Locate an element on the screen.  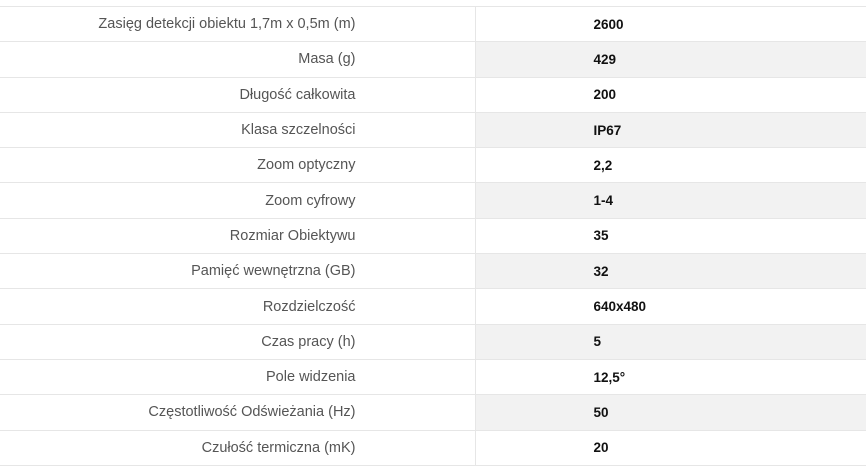
spec-row: Pamięć wewnętrzna (GB) 32 is located at coordinates (433, 271).